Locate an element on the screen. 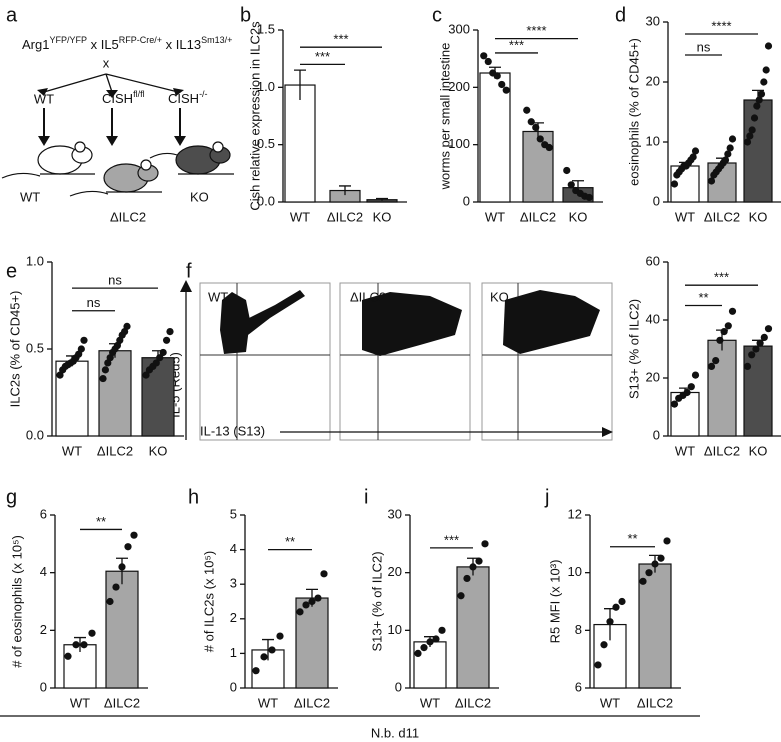  significance-label: ** is located at coordinates (632, 538).